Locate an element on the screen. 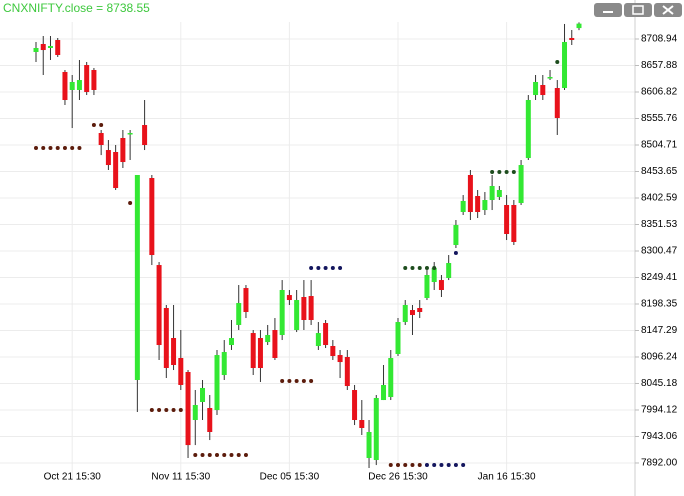 This screenshot has height=496, width=684. y-tick-label: 8300.47 is located at coordinates (659, 251).